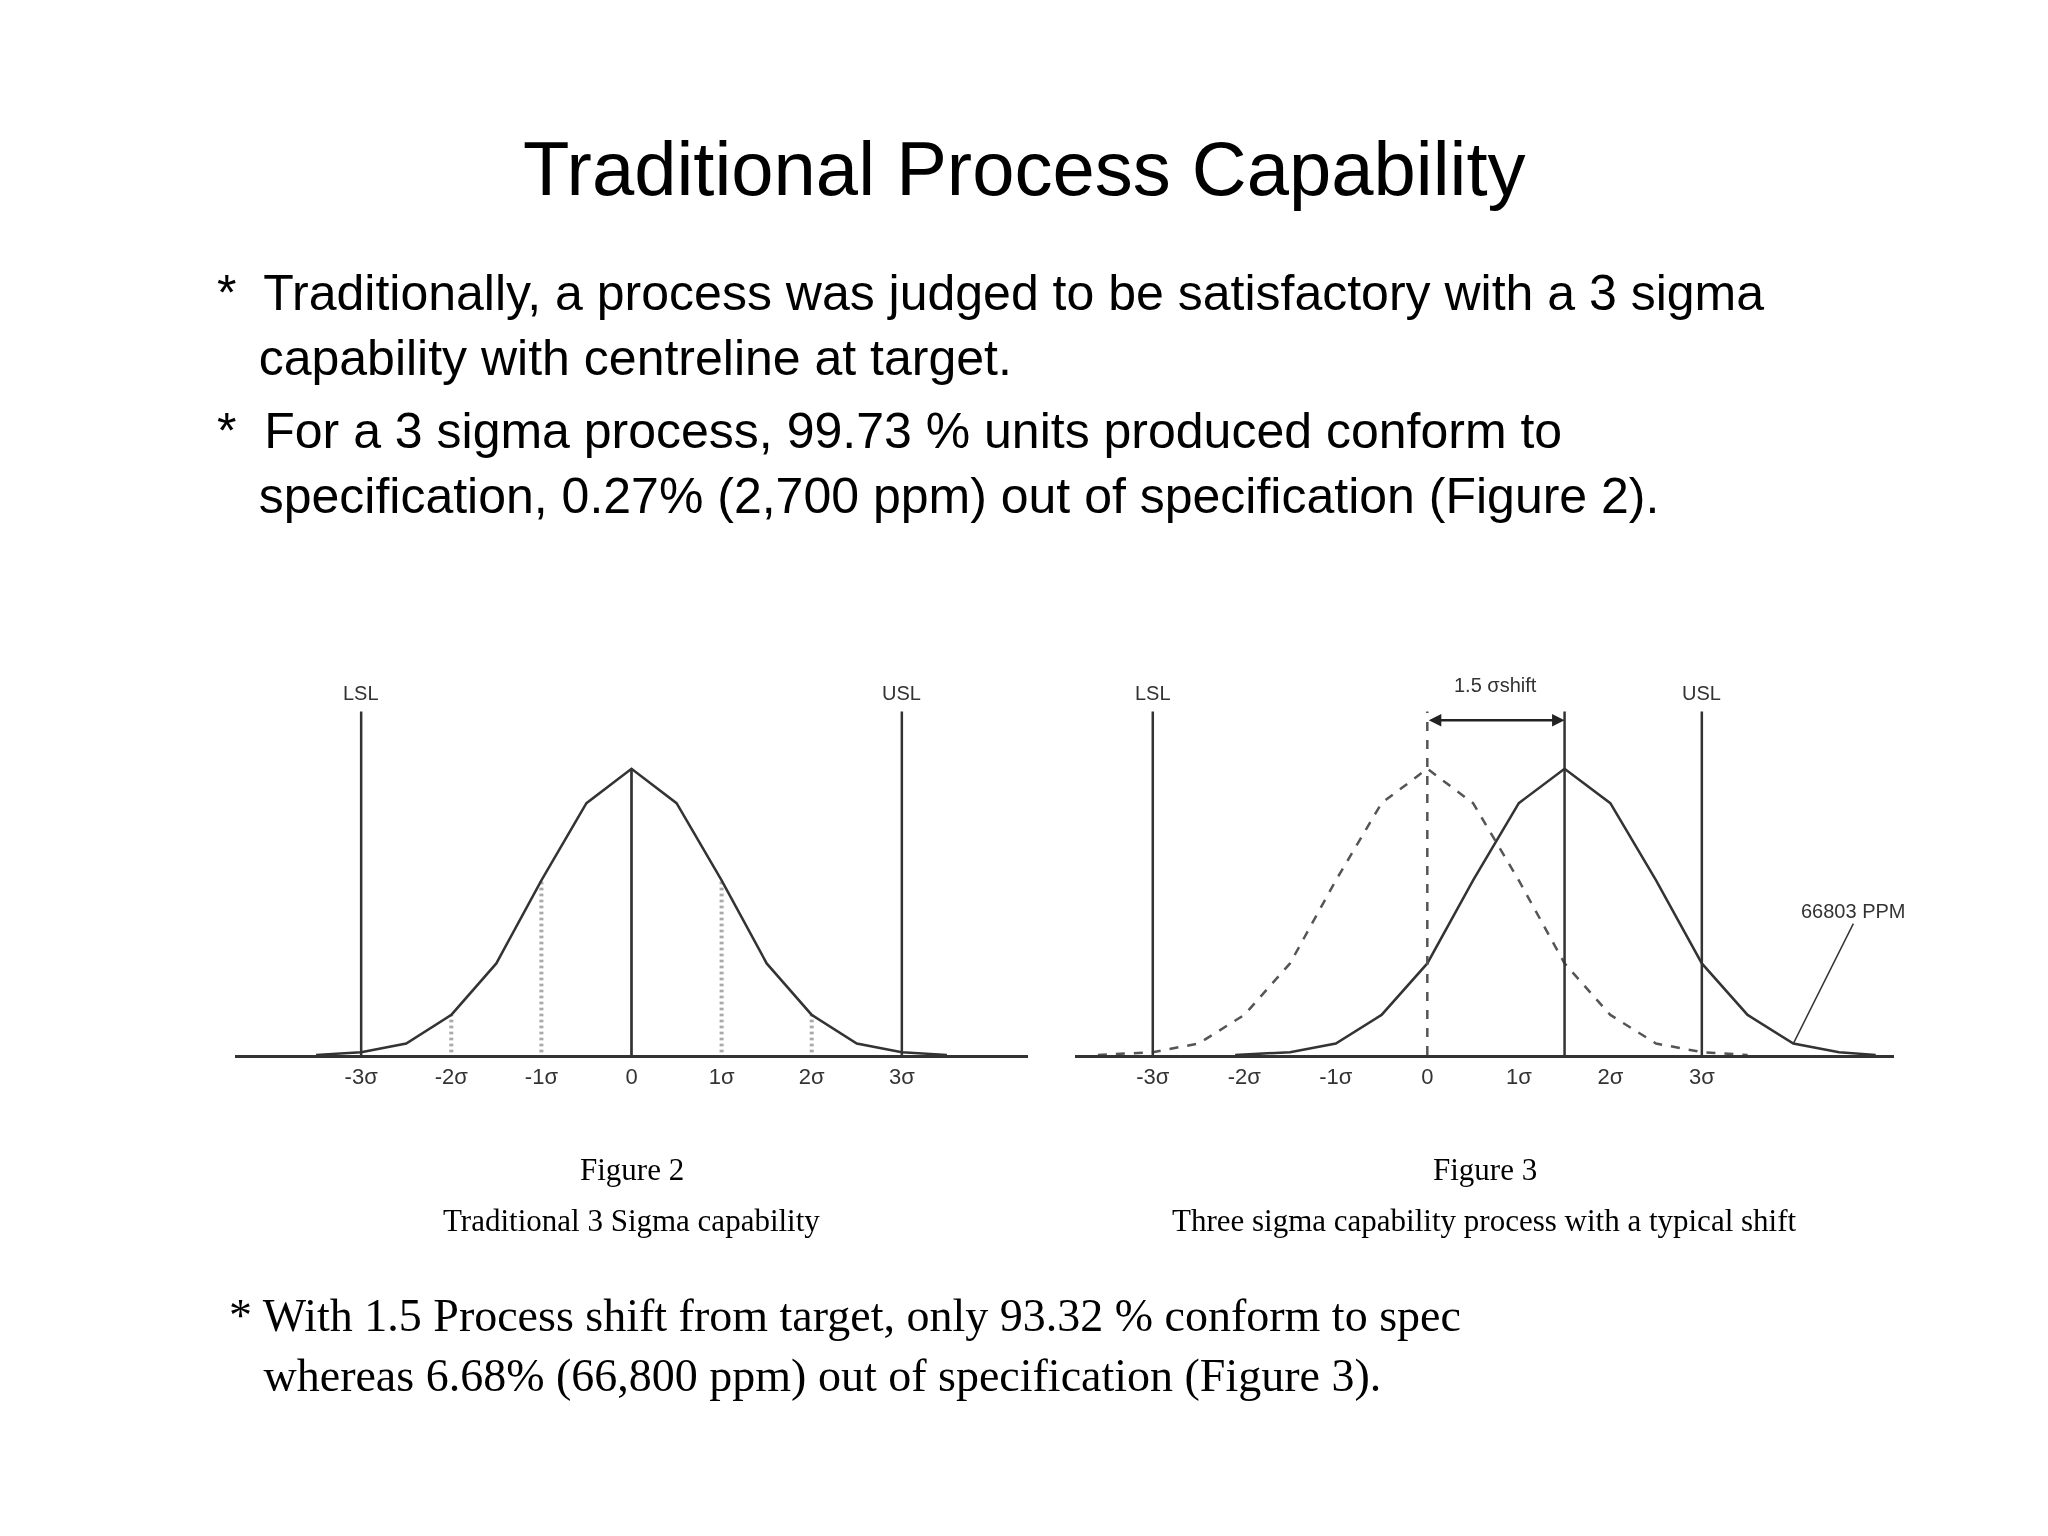  I want to click on text: Three sigma capability process with a typical shift, so click(1484, 1220).